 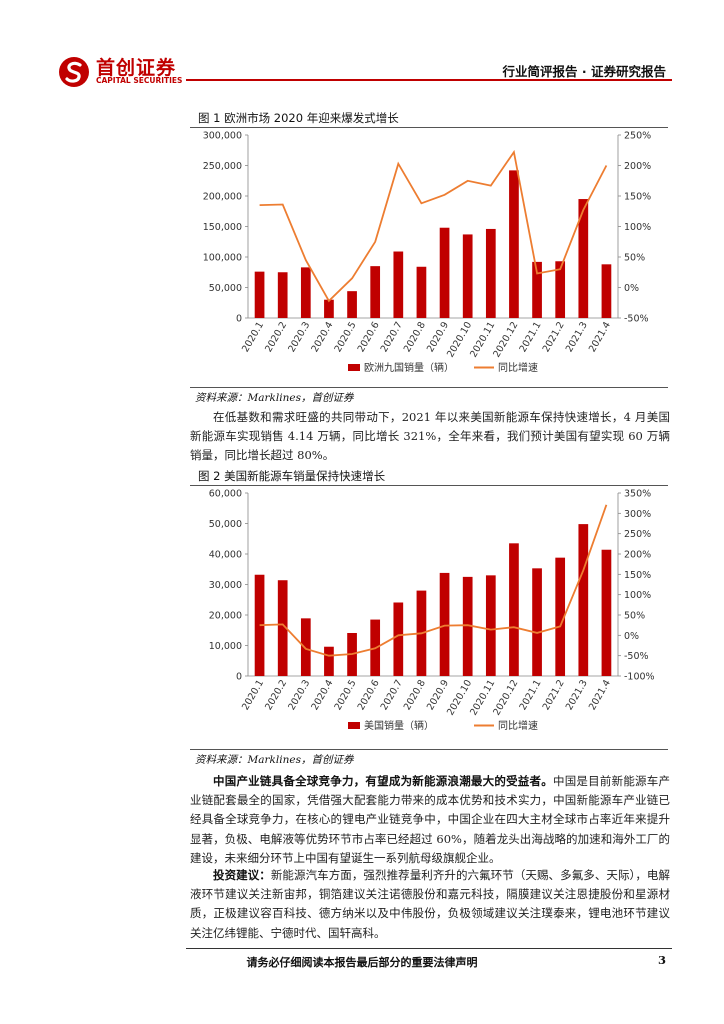 What do you see at coordinates (136, 68) in the screenshot?
I see `logo-text: 首创证券` at bounding box center [136, 68].